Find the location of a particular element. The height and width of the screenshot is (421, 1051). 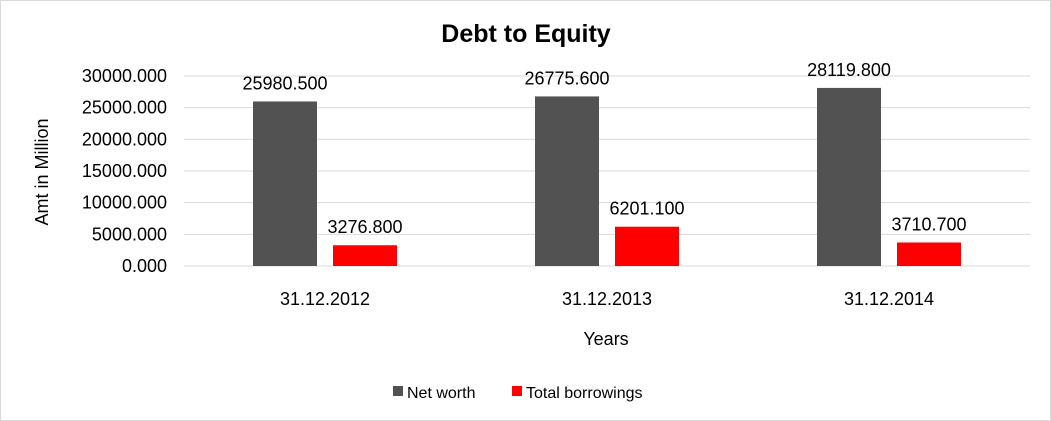

y-tick-label: 15000.000 is located at coordinates (124, 171).